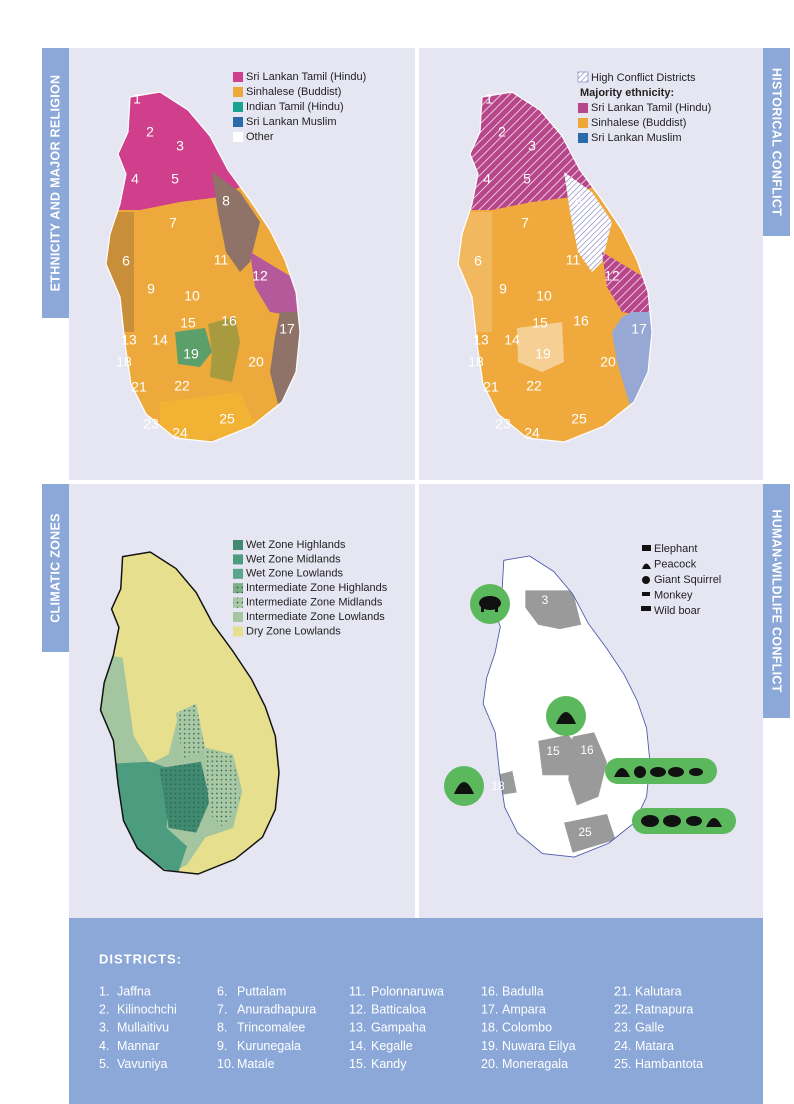  I want to click on district-name: Nuwara Eilya, so click(539, 1046).